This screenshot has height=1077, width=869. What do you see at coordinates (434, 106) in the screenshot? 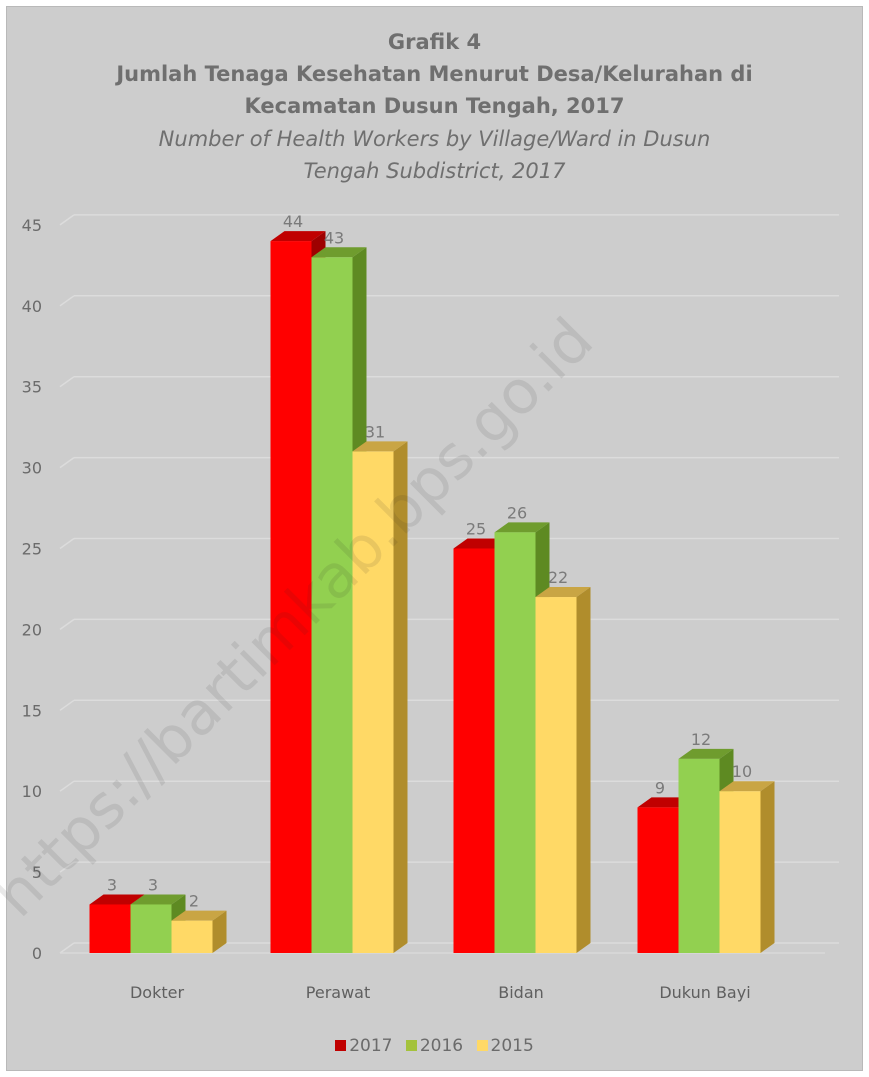
I see `chart-subtitle-id-line2: Kecamatan Dusun Tengah, 2017` at bounding box center [434, 106].